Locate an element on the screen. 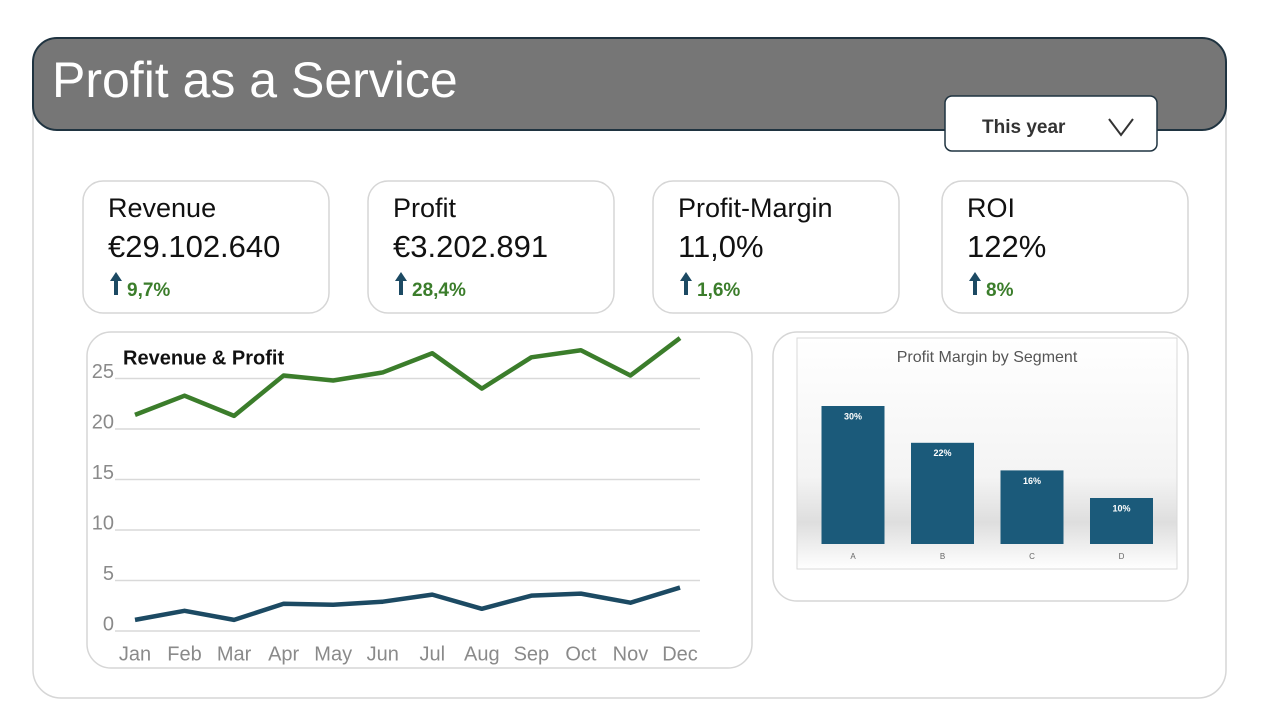 The width and height of the screenshot is (1280, 720). kpi-change: 9,7% is located at coordinates (148, 290).